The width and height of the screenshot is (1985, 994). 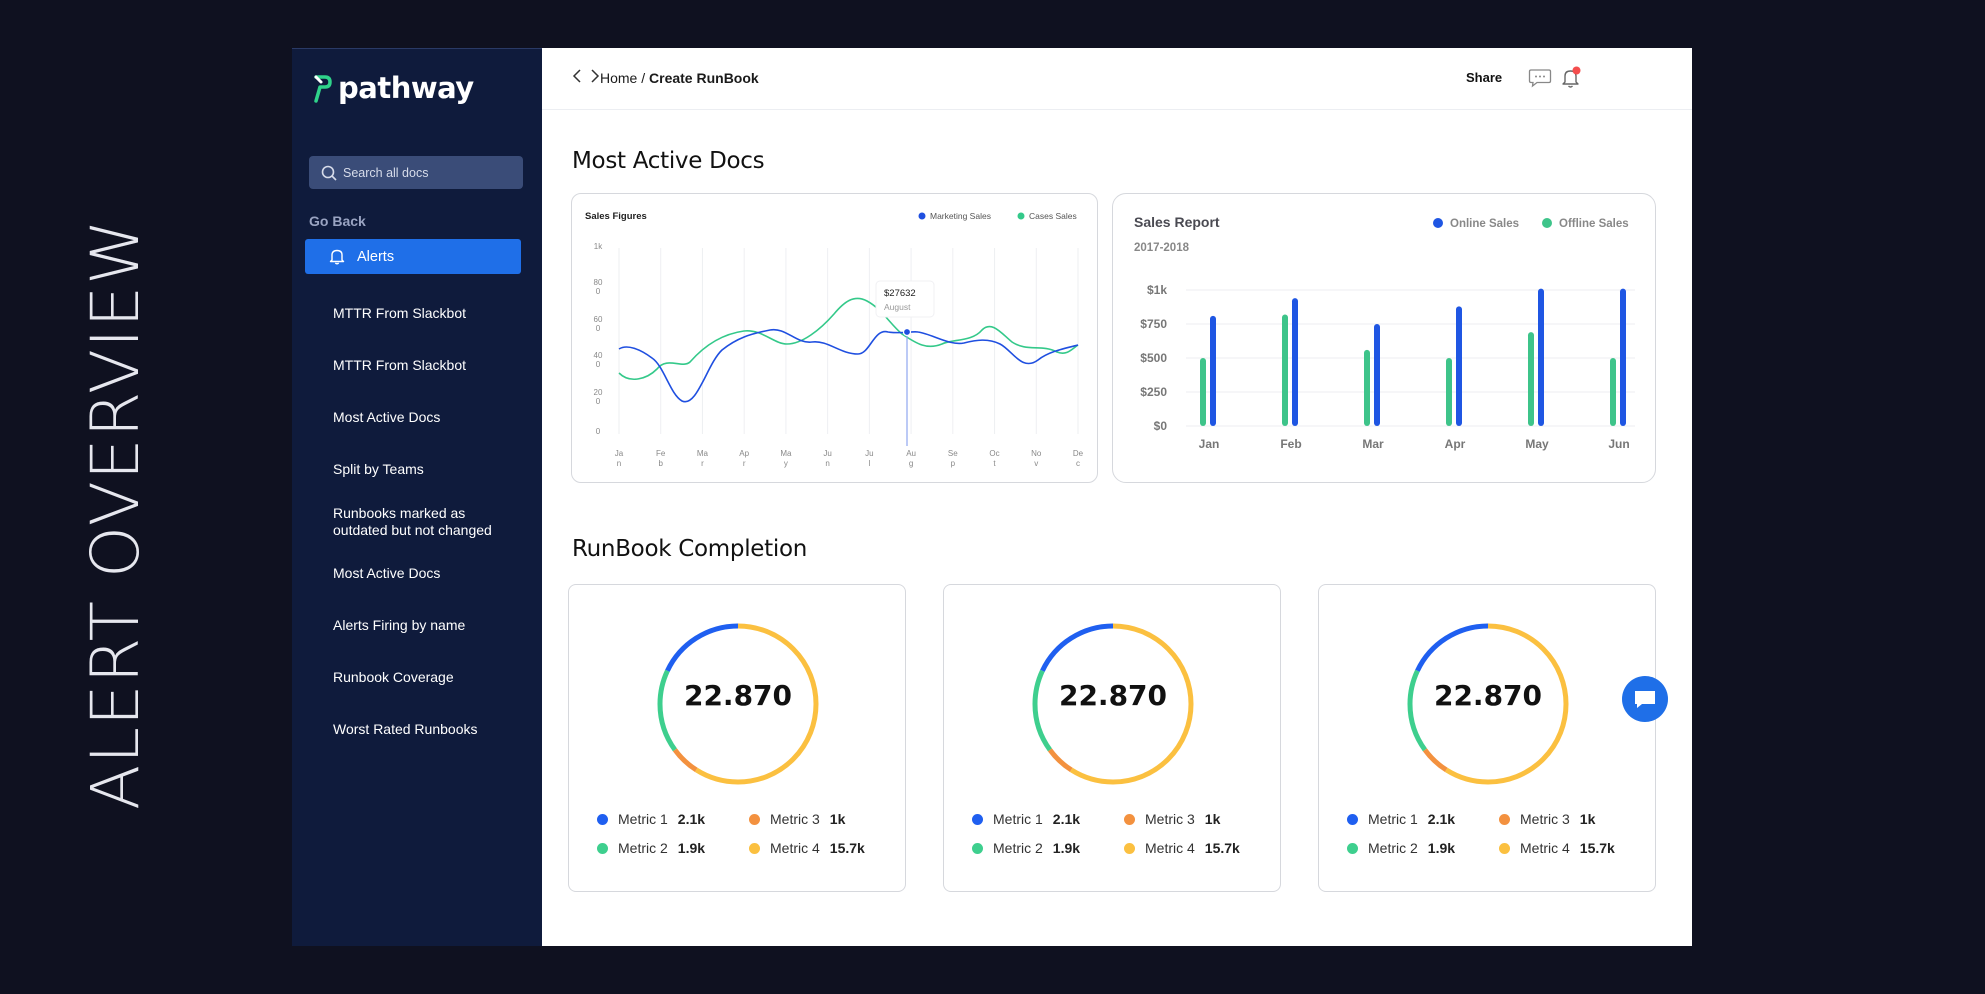 What do you see at coordinates (598, 246) in the screenshot?
I see `y-tick-0: 1k` at bounding box center [598, 246].